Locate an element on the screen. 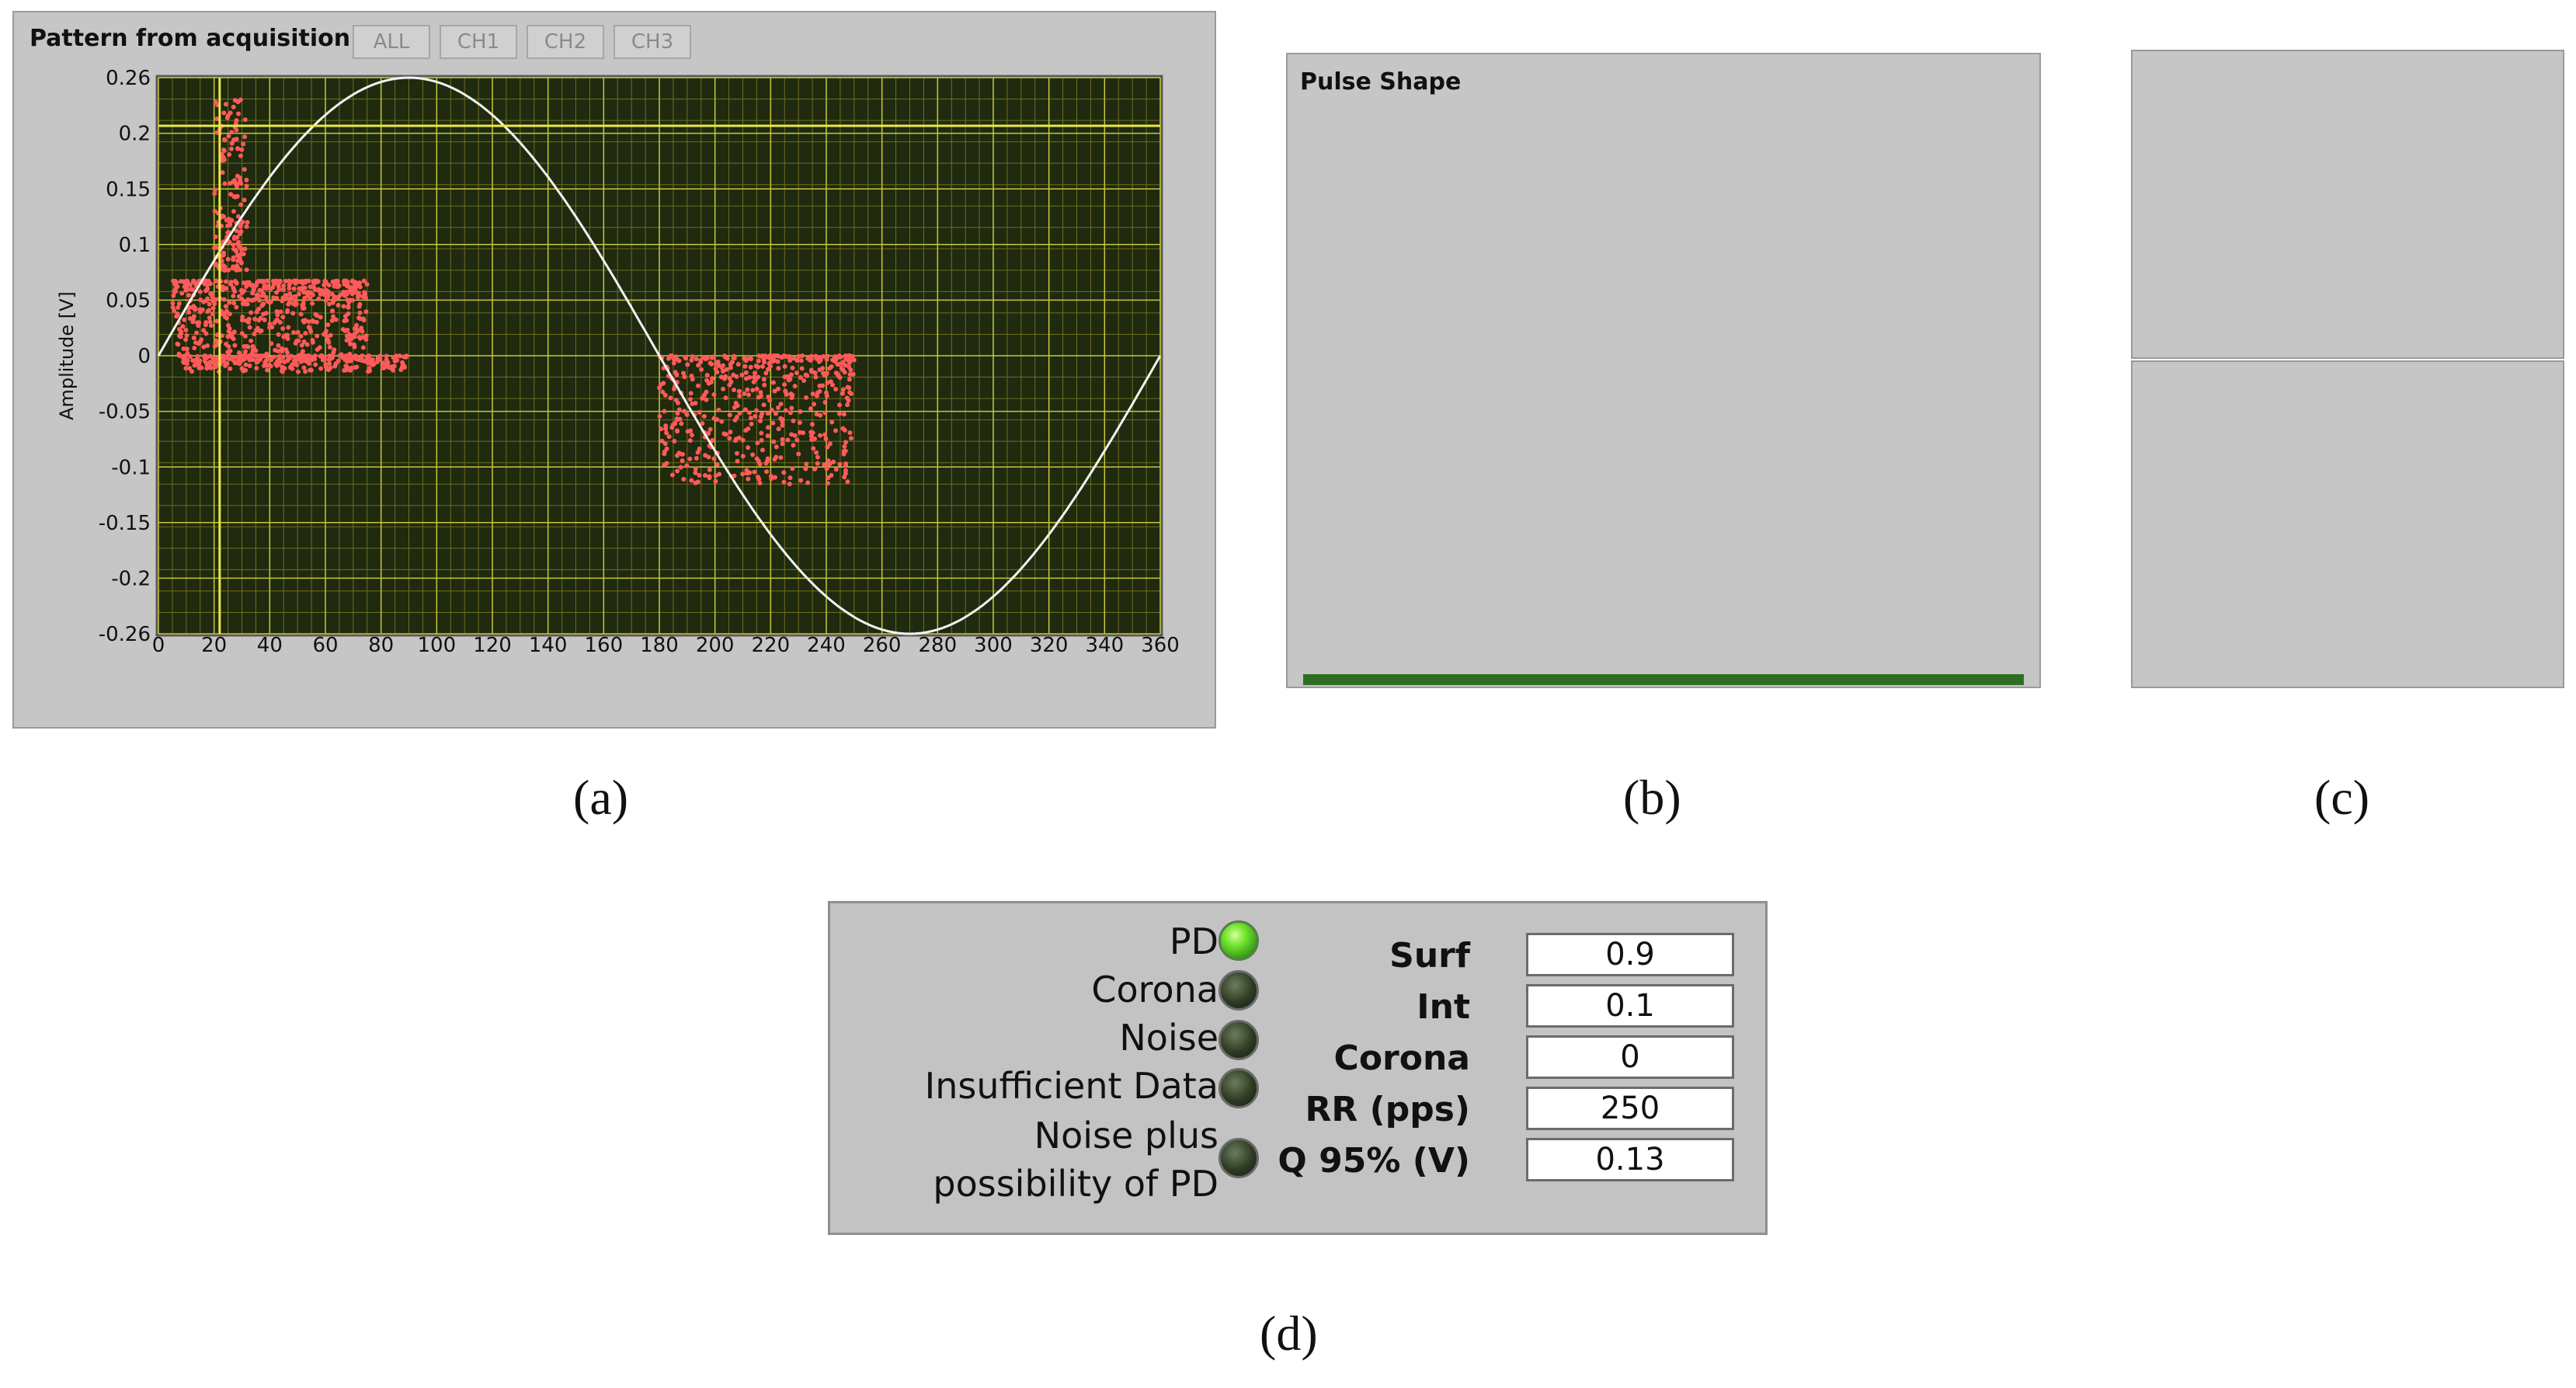 This screenshot has width=2576, height=1388. caption-b: (b) is located at coordinates (1652, 798).